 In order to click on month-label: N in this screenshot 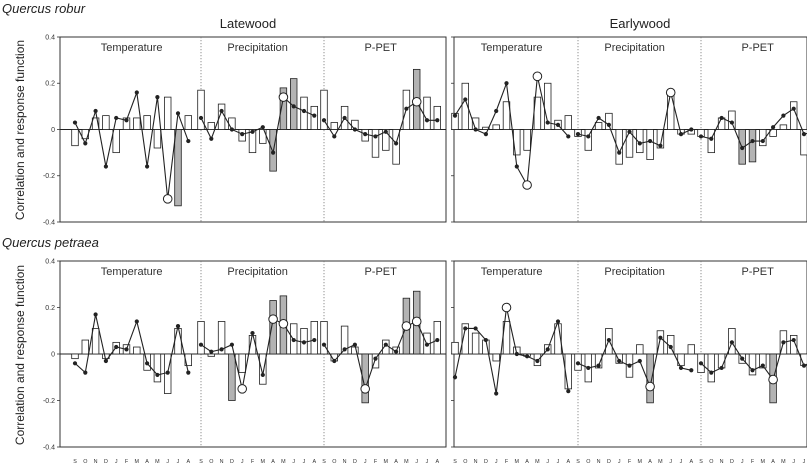, I will do `click(722, 462)`.